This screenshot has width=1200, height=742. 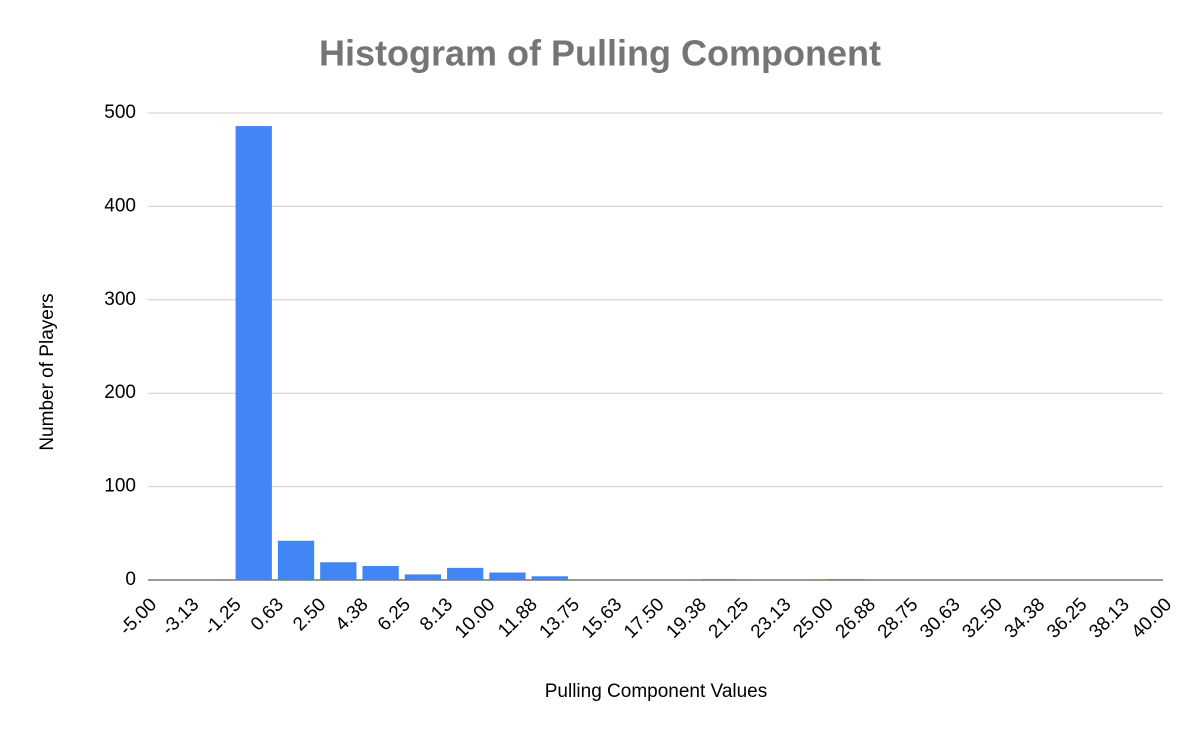 I want to click on y-tick-label: 0, so click(x=130, y=579).